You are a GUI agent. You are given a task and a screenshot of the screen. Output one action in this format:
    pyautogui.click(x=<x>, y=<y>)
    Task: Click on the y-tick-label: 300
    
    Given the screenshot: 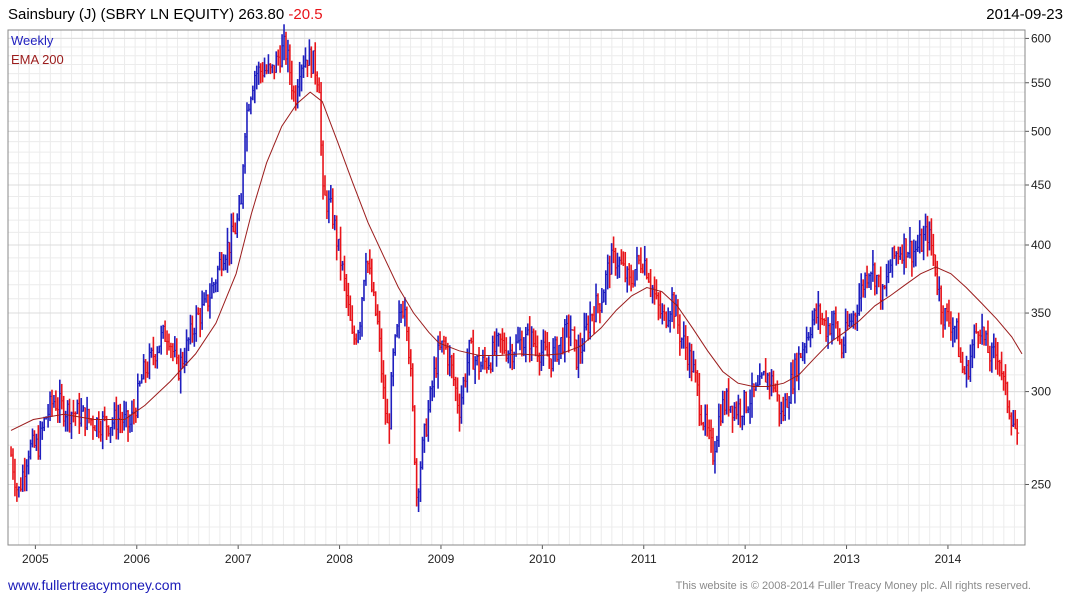 What is the action you would take?
    pyautogui.click(x=1041, y=392)
    